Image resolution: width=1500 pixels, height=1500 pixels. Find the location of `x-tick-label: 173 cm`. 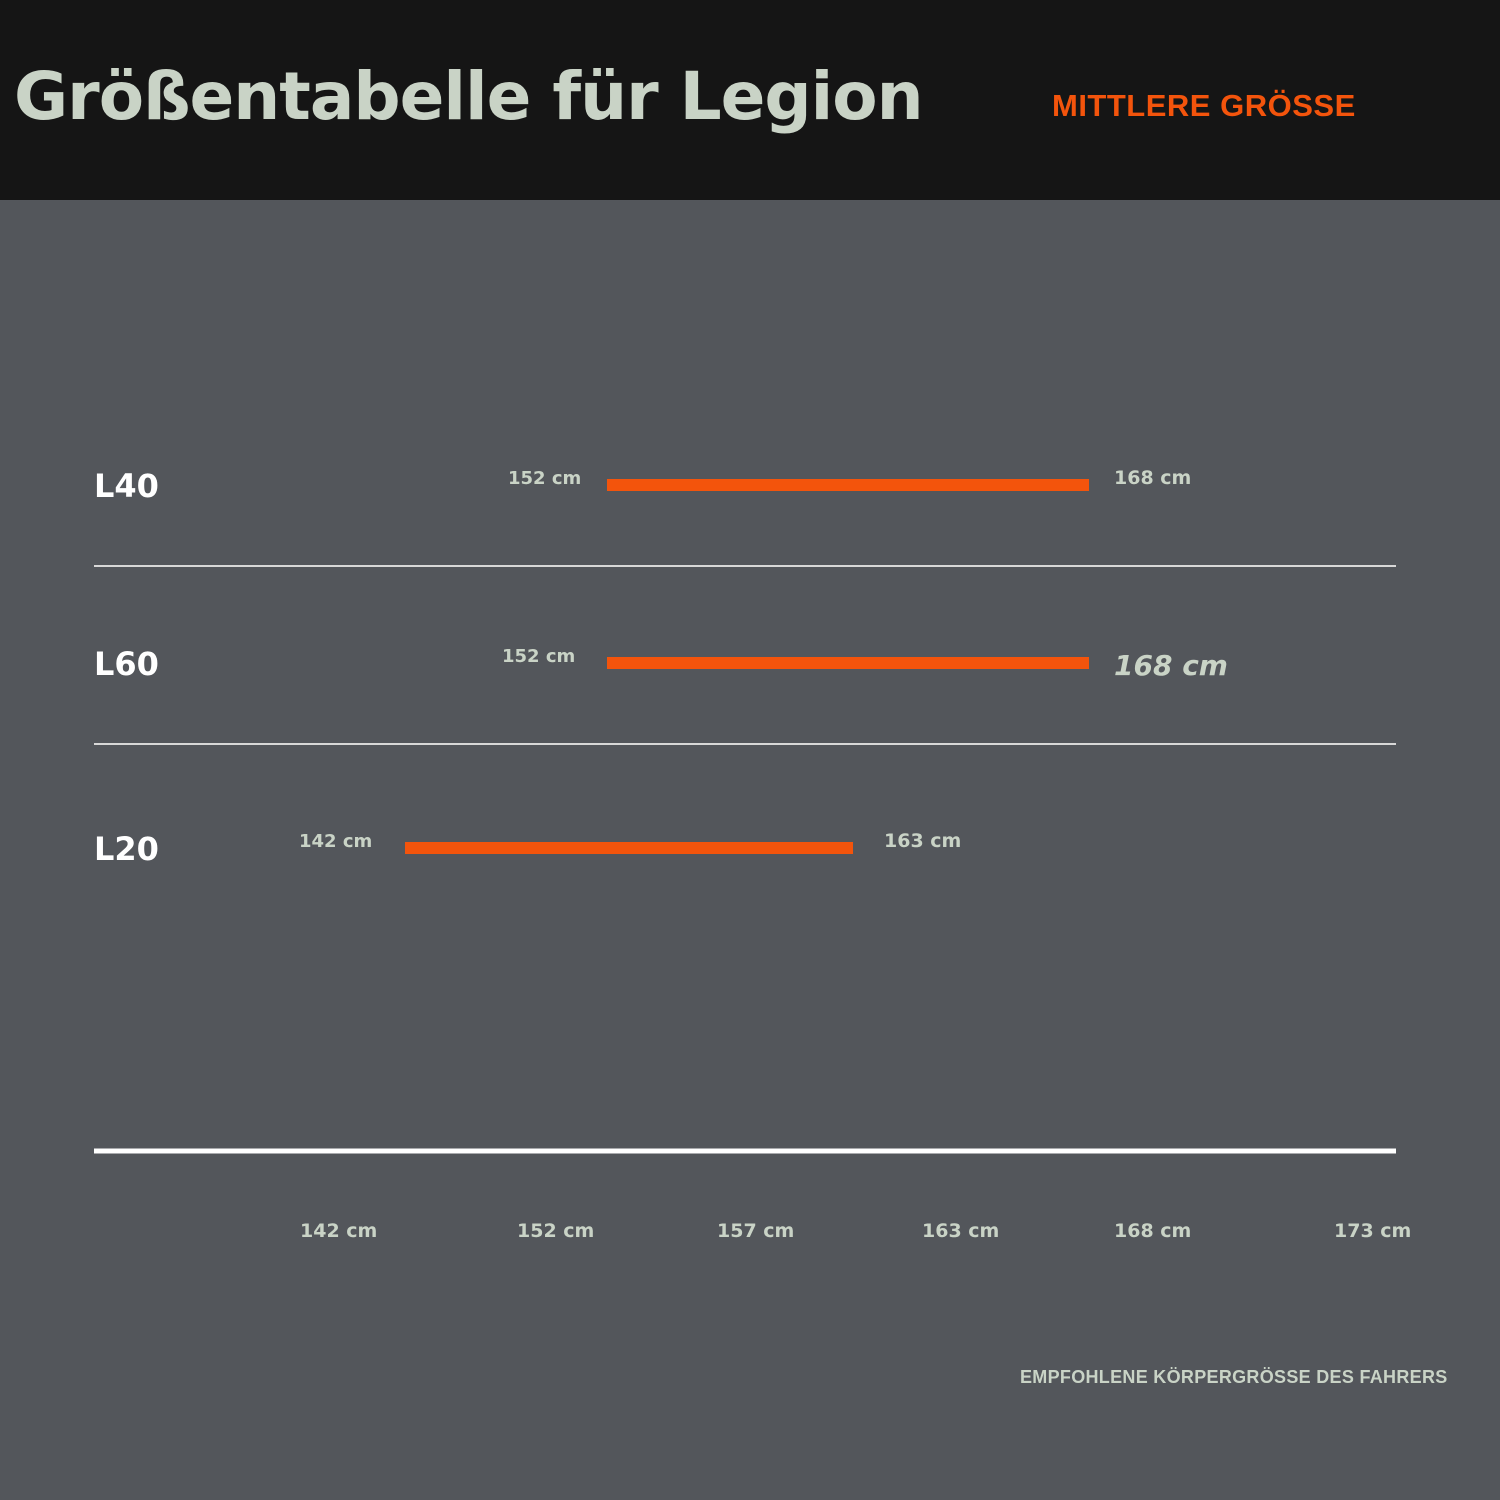

x-tick-label: 173 cm is located at coordinates (1372, 1231).